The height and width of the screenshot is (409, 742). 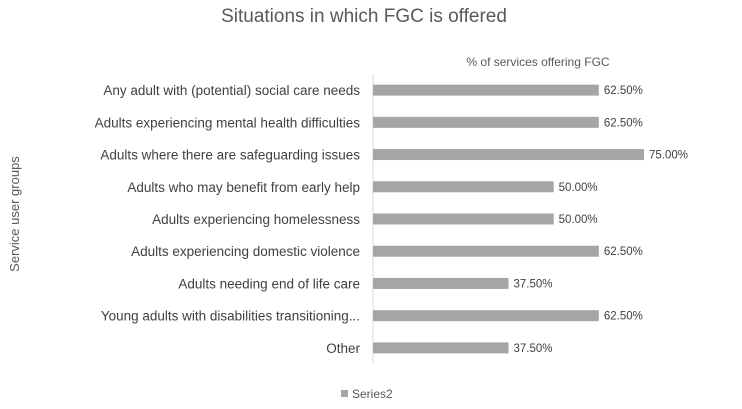 I want to click on category-label: Adults who may benefit from early help, so click(x=243, y=187).